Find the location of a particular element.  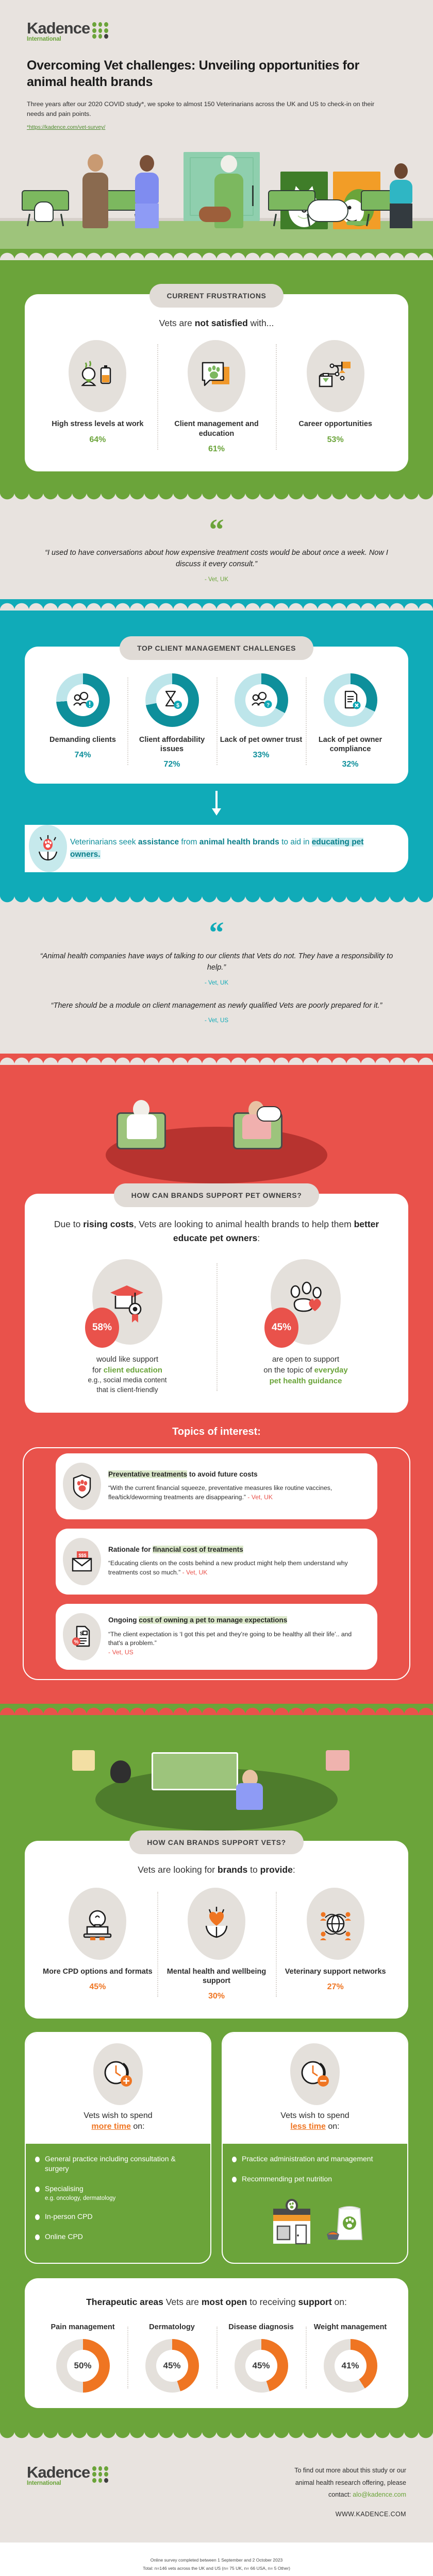

shelf-items is located at coordinates (337, 1760).